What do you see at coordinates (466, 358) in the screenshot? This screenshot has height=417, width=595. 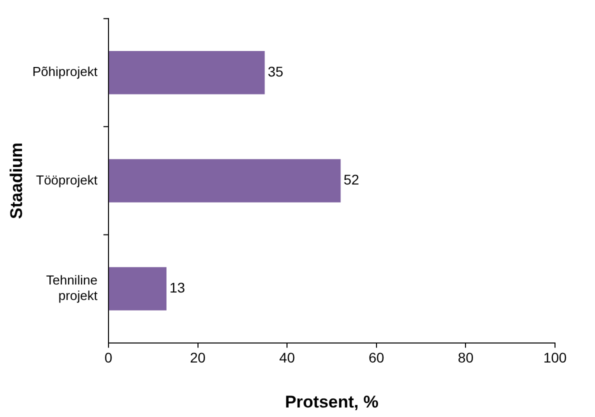 I see `x-tick-label: 80` at bounding box center [466, 358].